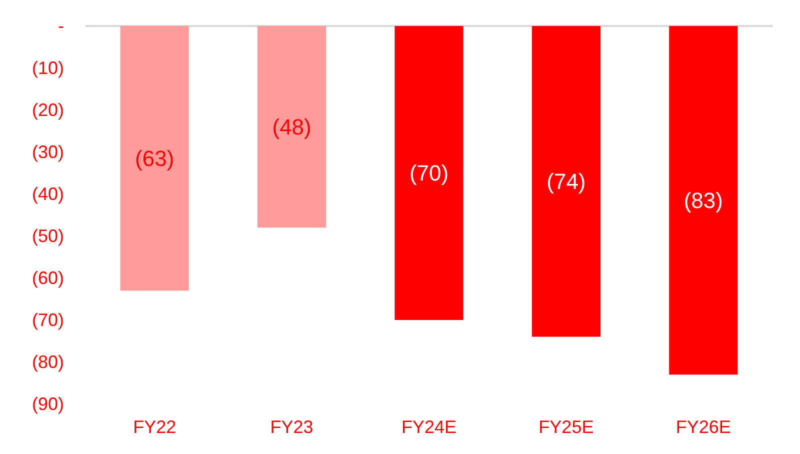 This screenshot has width=800, height=454. I want to click on x-tick-label: FY26E, so click(703, 427).